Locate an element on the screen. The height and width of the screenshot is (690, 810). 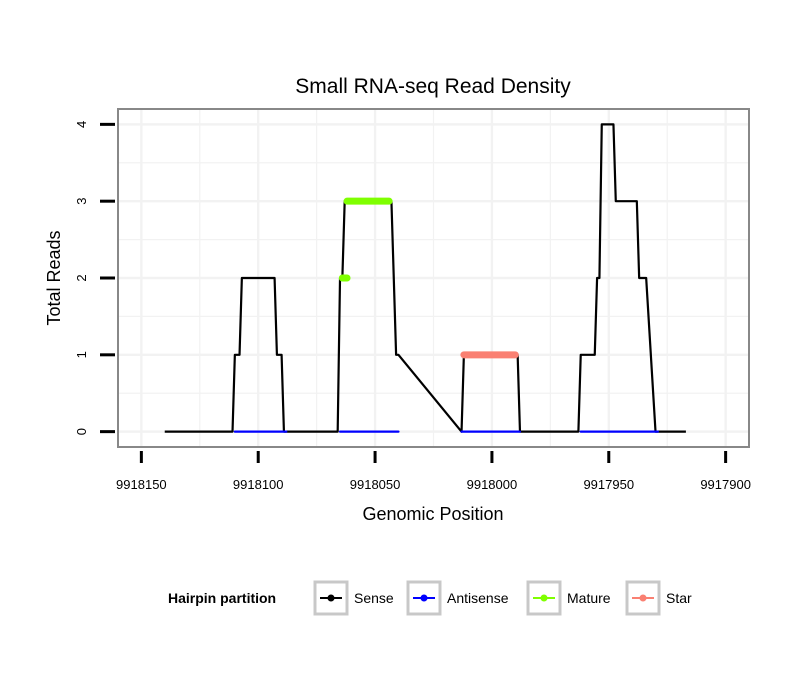
y-tick-label: 3 is located at coordinates (81, 201).